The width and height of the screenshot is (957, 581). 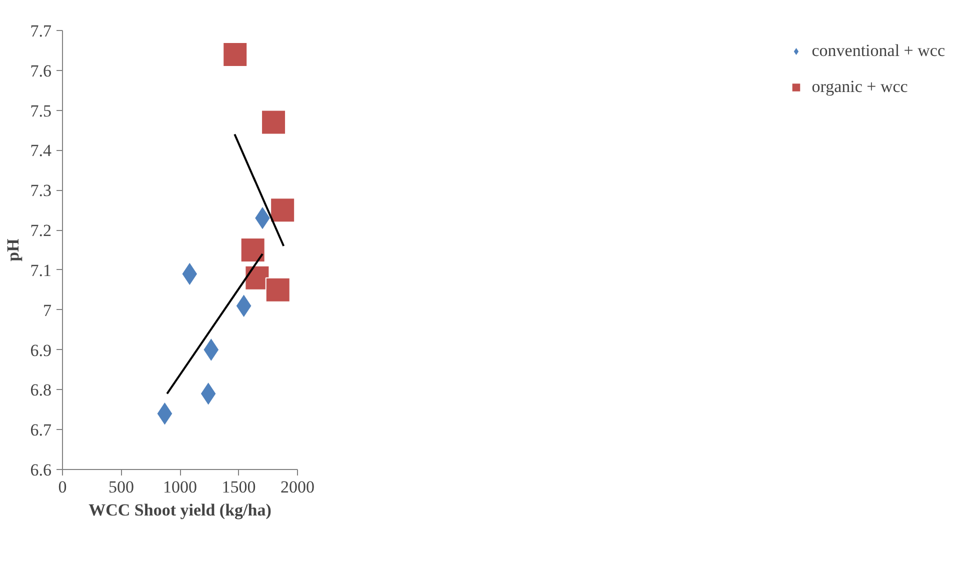 What do you see at coordinates (180, 510) in the screenshot?
I see `x-axis-title: WCC Shoot yield (kg/ha)` at bounding box center [180, 510].